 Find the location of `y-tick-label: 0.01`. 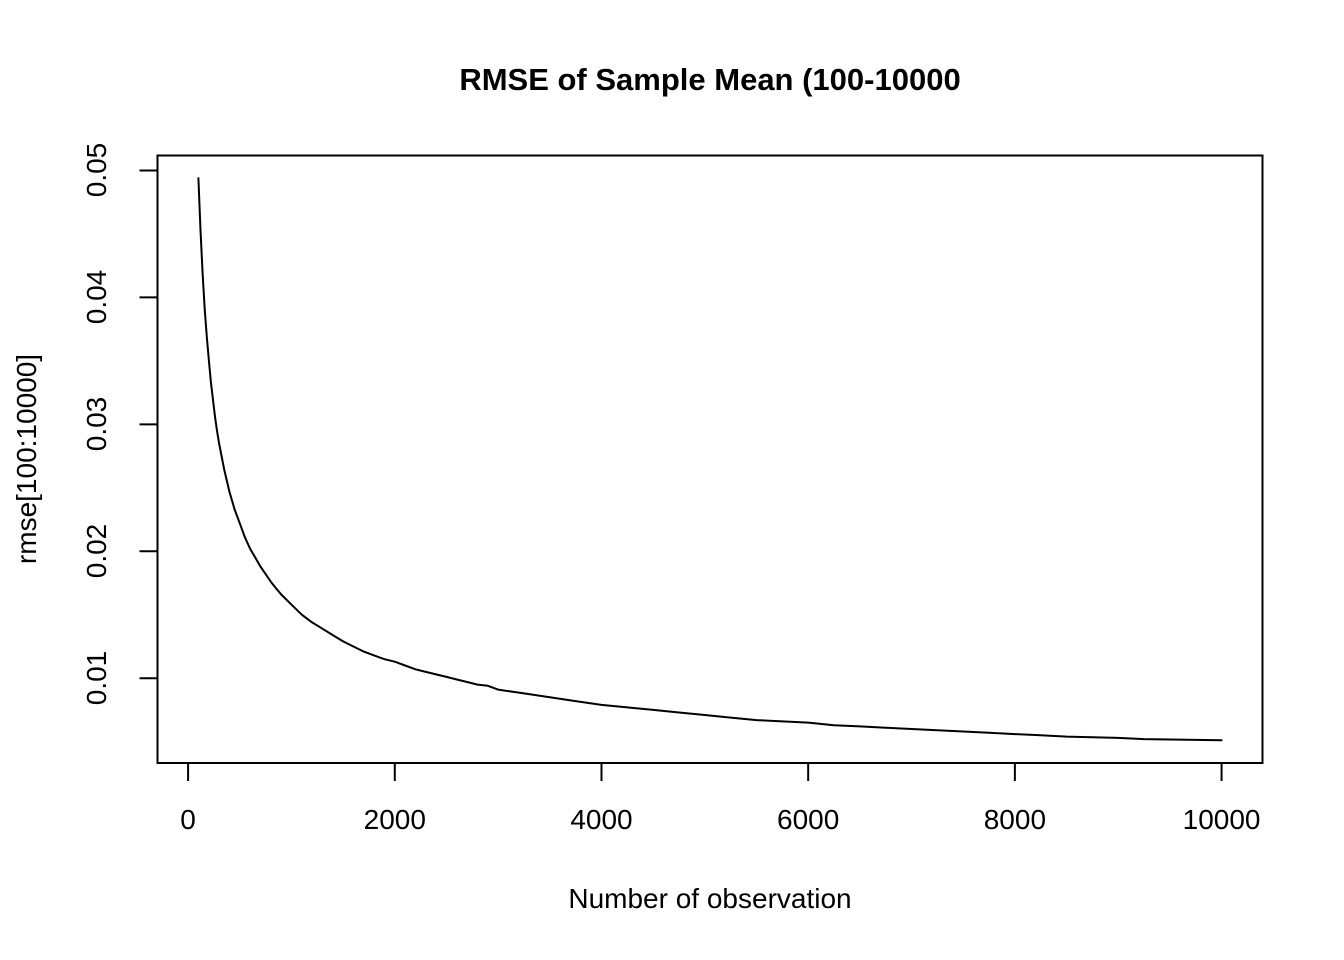

y-tick-label: 0.01 is located at coordinates (96, 678).